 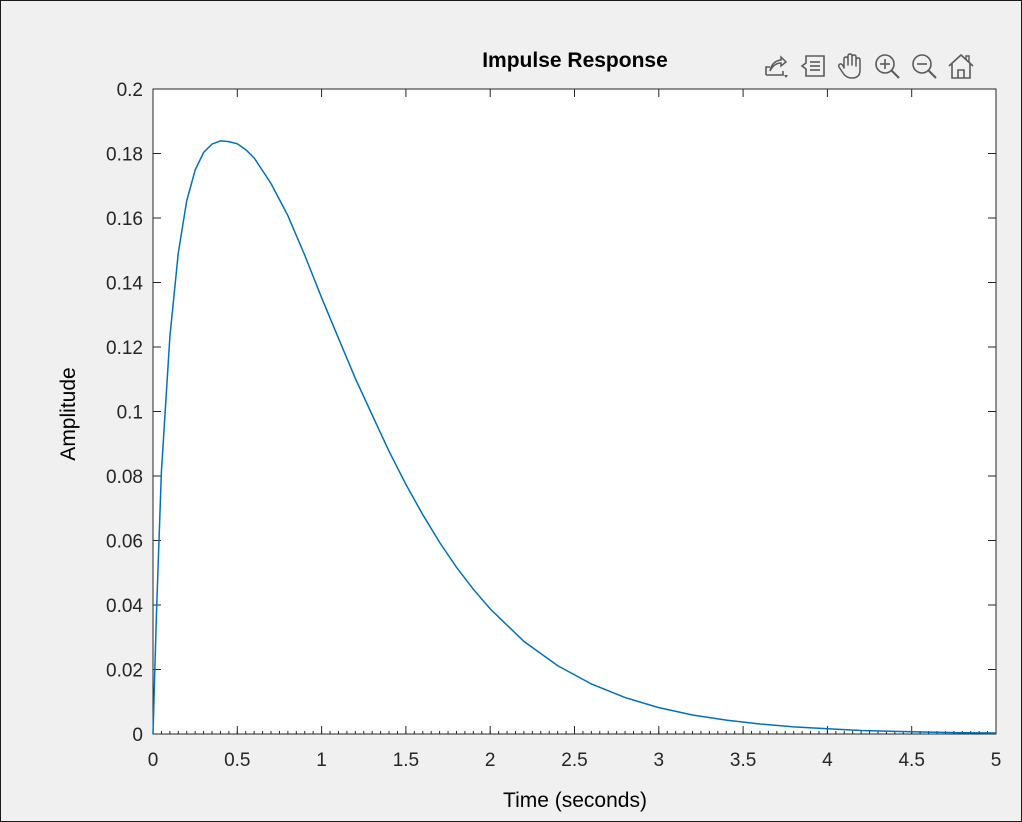 I want to click on x-minor-ticks, so click(x=574, y=732).